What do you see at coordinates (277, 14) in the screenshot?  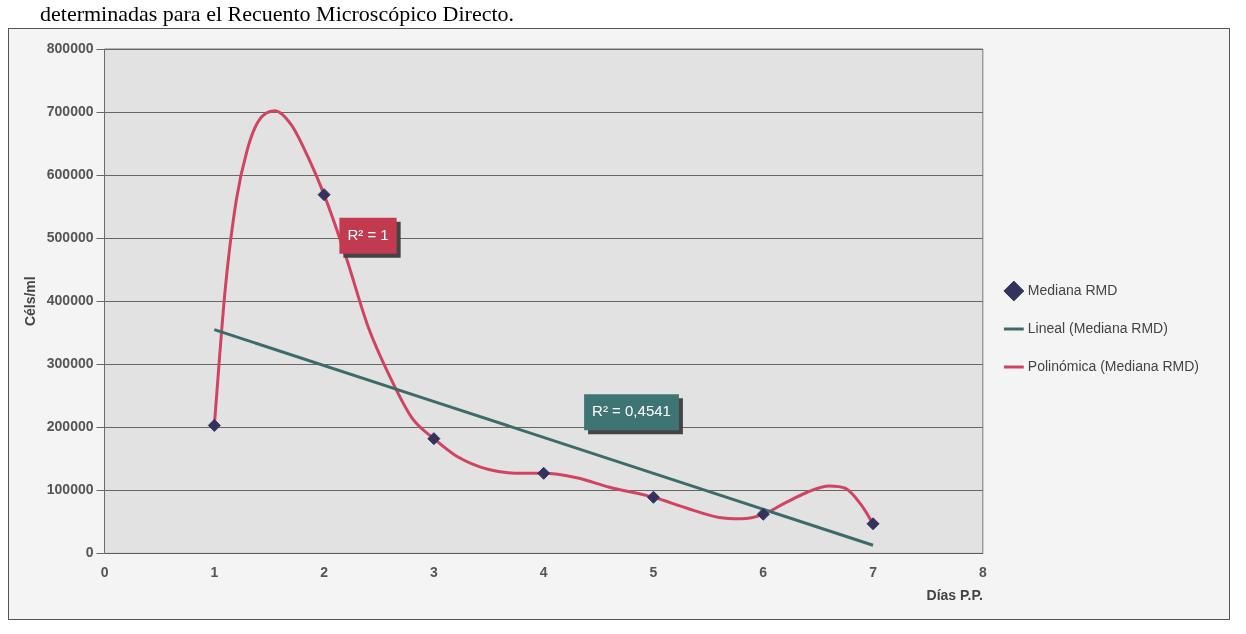 I see `text: determinadas para el Recuento Microscópico Directo.` at bounding box center [277, 14].